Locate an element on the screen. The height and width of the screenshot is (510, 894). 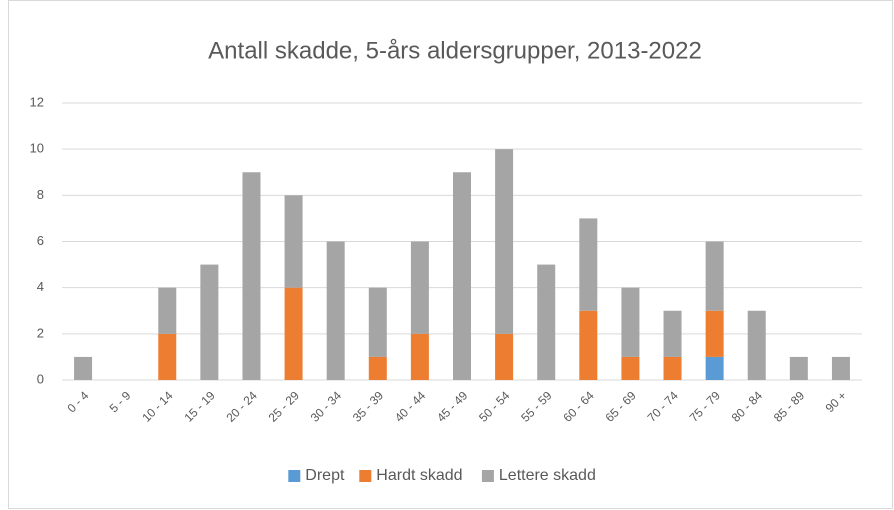
y-tick-label: 6 is located at coordinates (40, 240).